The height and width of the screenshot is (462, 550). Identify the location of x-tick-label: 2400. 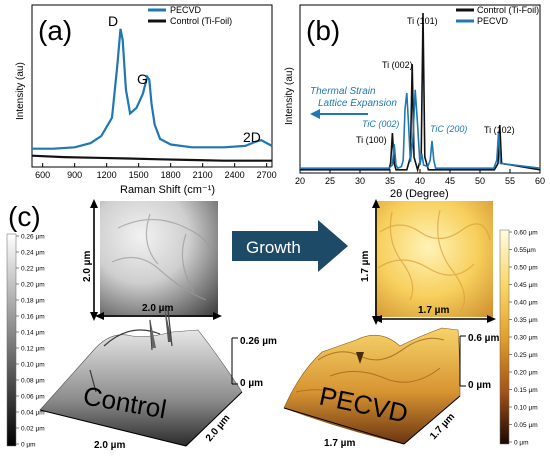
(235, 175).